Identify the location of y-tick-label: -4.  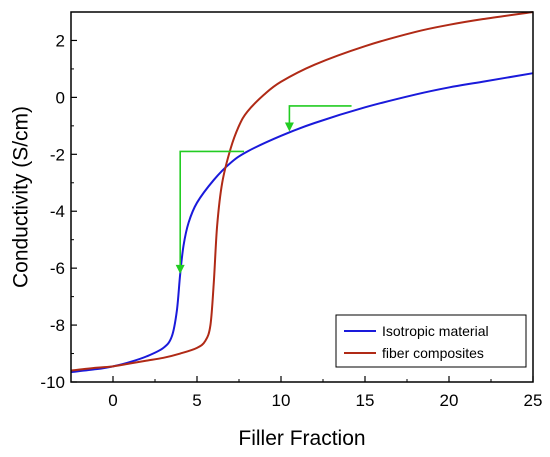
(57, 211).